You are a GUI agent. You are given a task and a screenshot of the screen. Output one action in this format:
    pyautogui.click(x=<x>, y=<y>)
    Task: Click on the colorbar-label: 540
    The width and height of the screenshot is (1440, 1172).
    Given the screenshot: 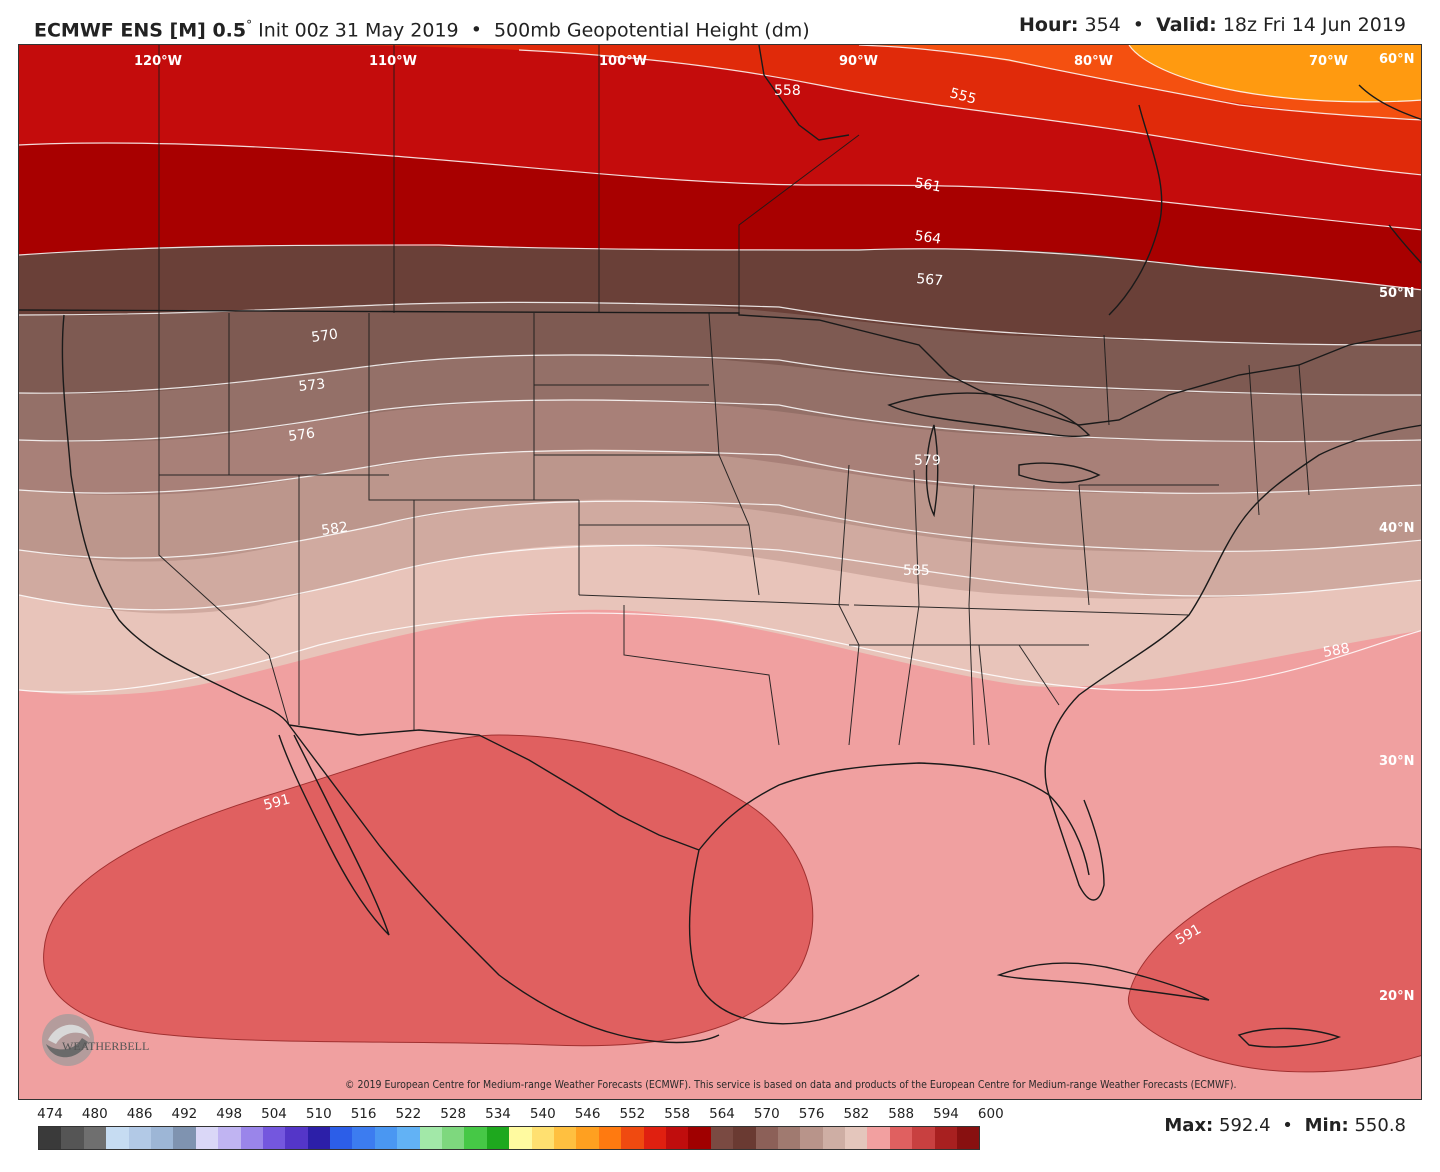 What is the action you would take?
    pyautogui.click(x=542, y=1114)
    